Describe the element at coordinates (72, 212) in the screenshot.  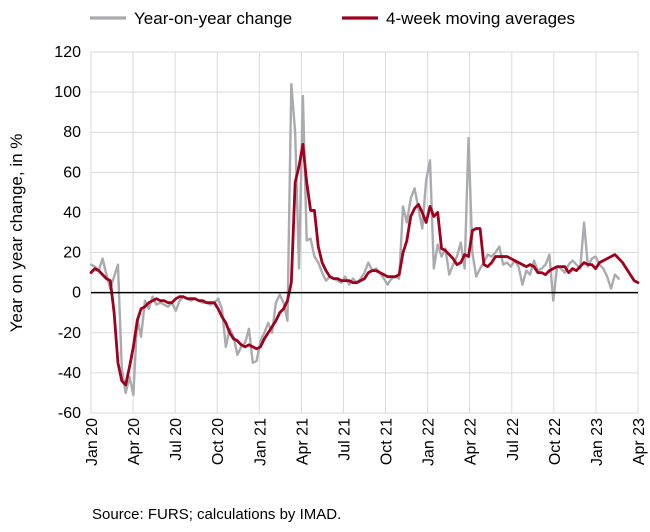
I see `y-tick-label: 40` at that location.